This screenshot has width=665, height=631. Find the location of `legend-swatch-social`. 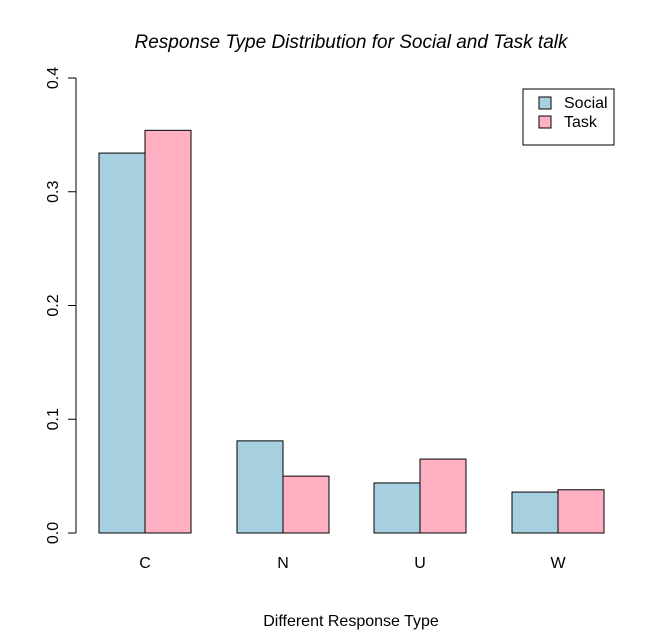

legend-swatch-social is located at coordinates (545, 103).